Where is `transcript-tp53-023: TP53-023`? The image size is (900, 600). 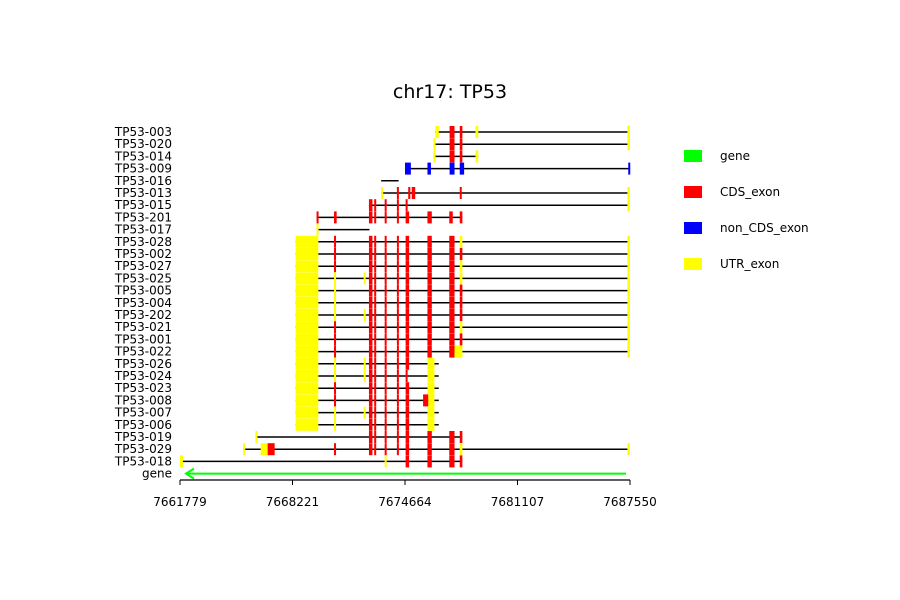 transcript-tp53-023: TP53-023 is located at coordinates (276, 388).